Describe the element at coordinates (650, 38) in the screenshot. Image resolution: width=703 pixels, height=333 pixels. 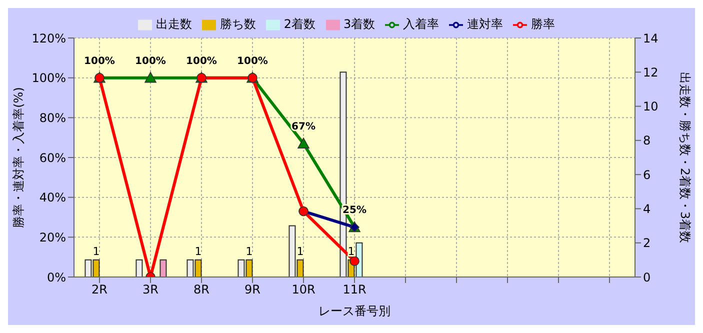
I see `y2-tick-label: 14` at that location.